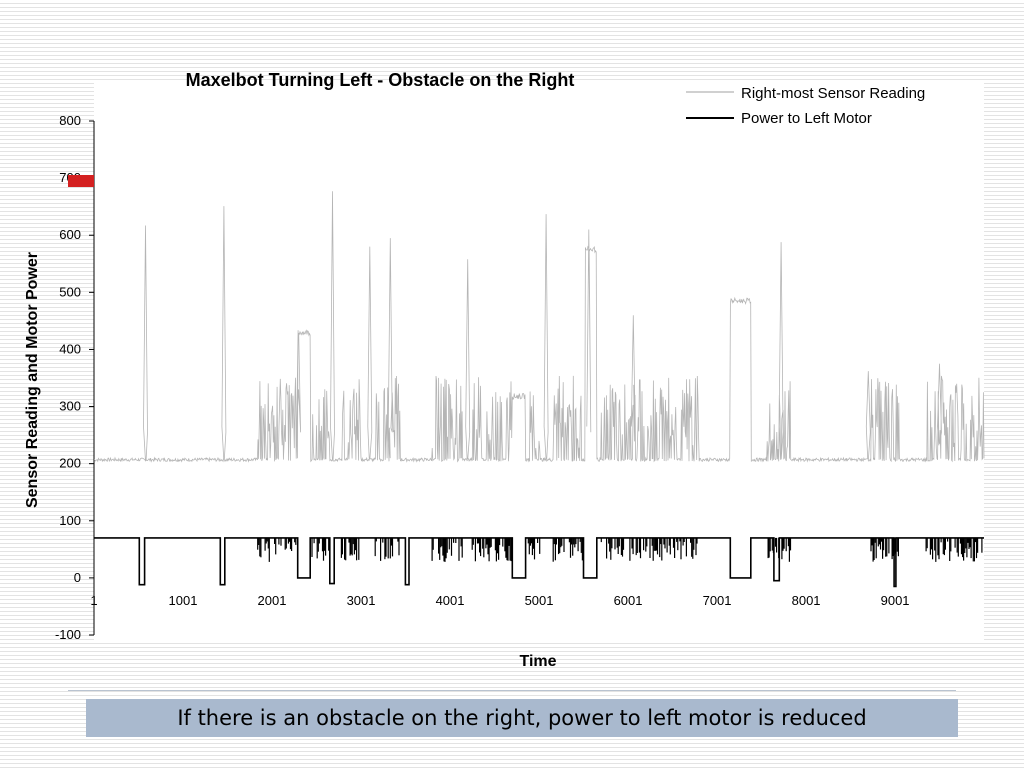 This screenshot has width=1024, height=768. Describe the element at coordinates (81, 181) in the screenshot. I see `slide-accent-marker` at that location.